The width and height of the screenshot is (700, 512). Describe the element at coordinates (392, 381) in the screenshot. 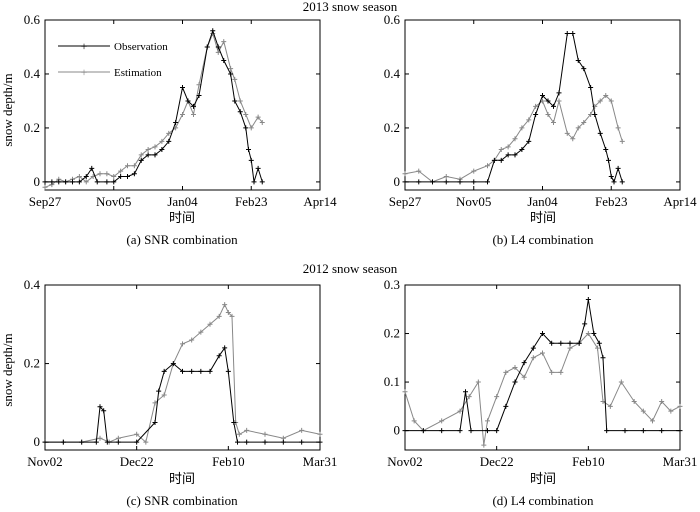

I see `y-tick-label: 0.1` at that location.